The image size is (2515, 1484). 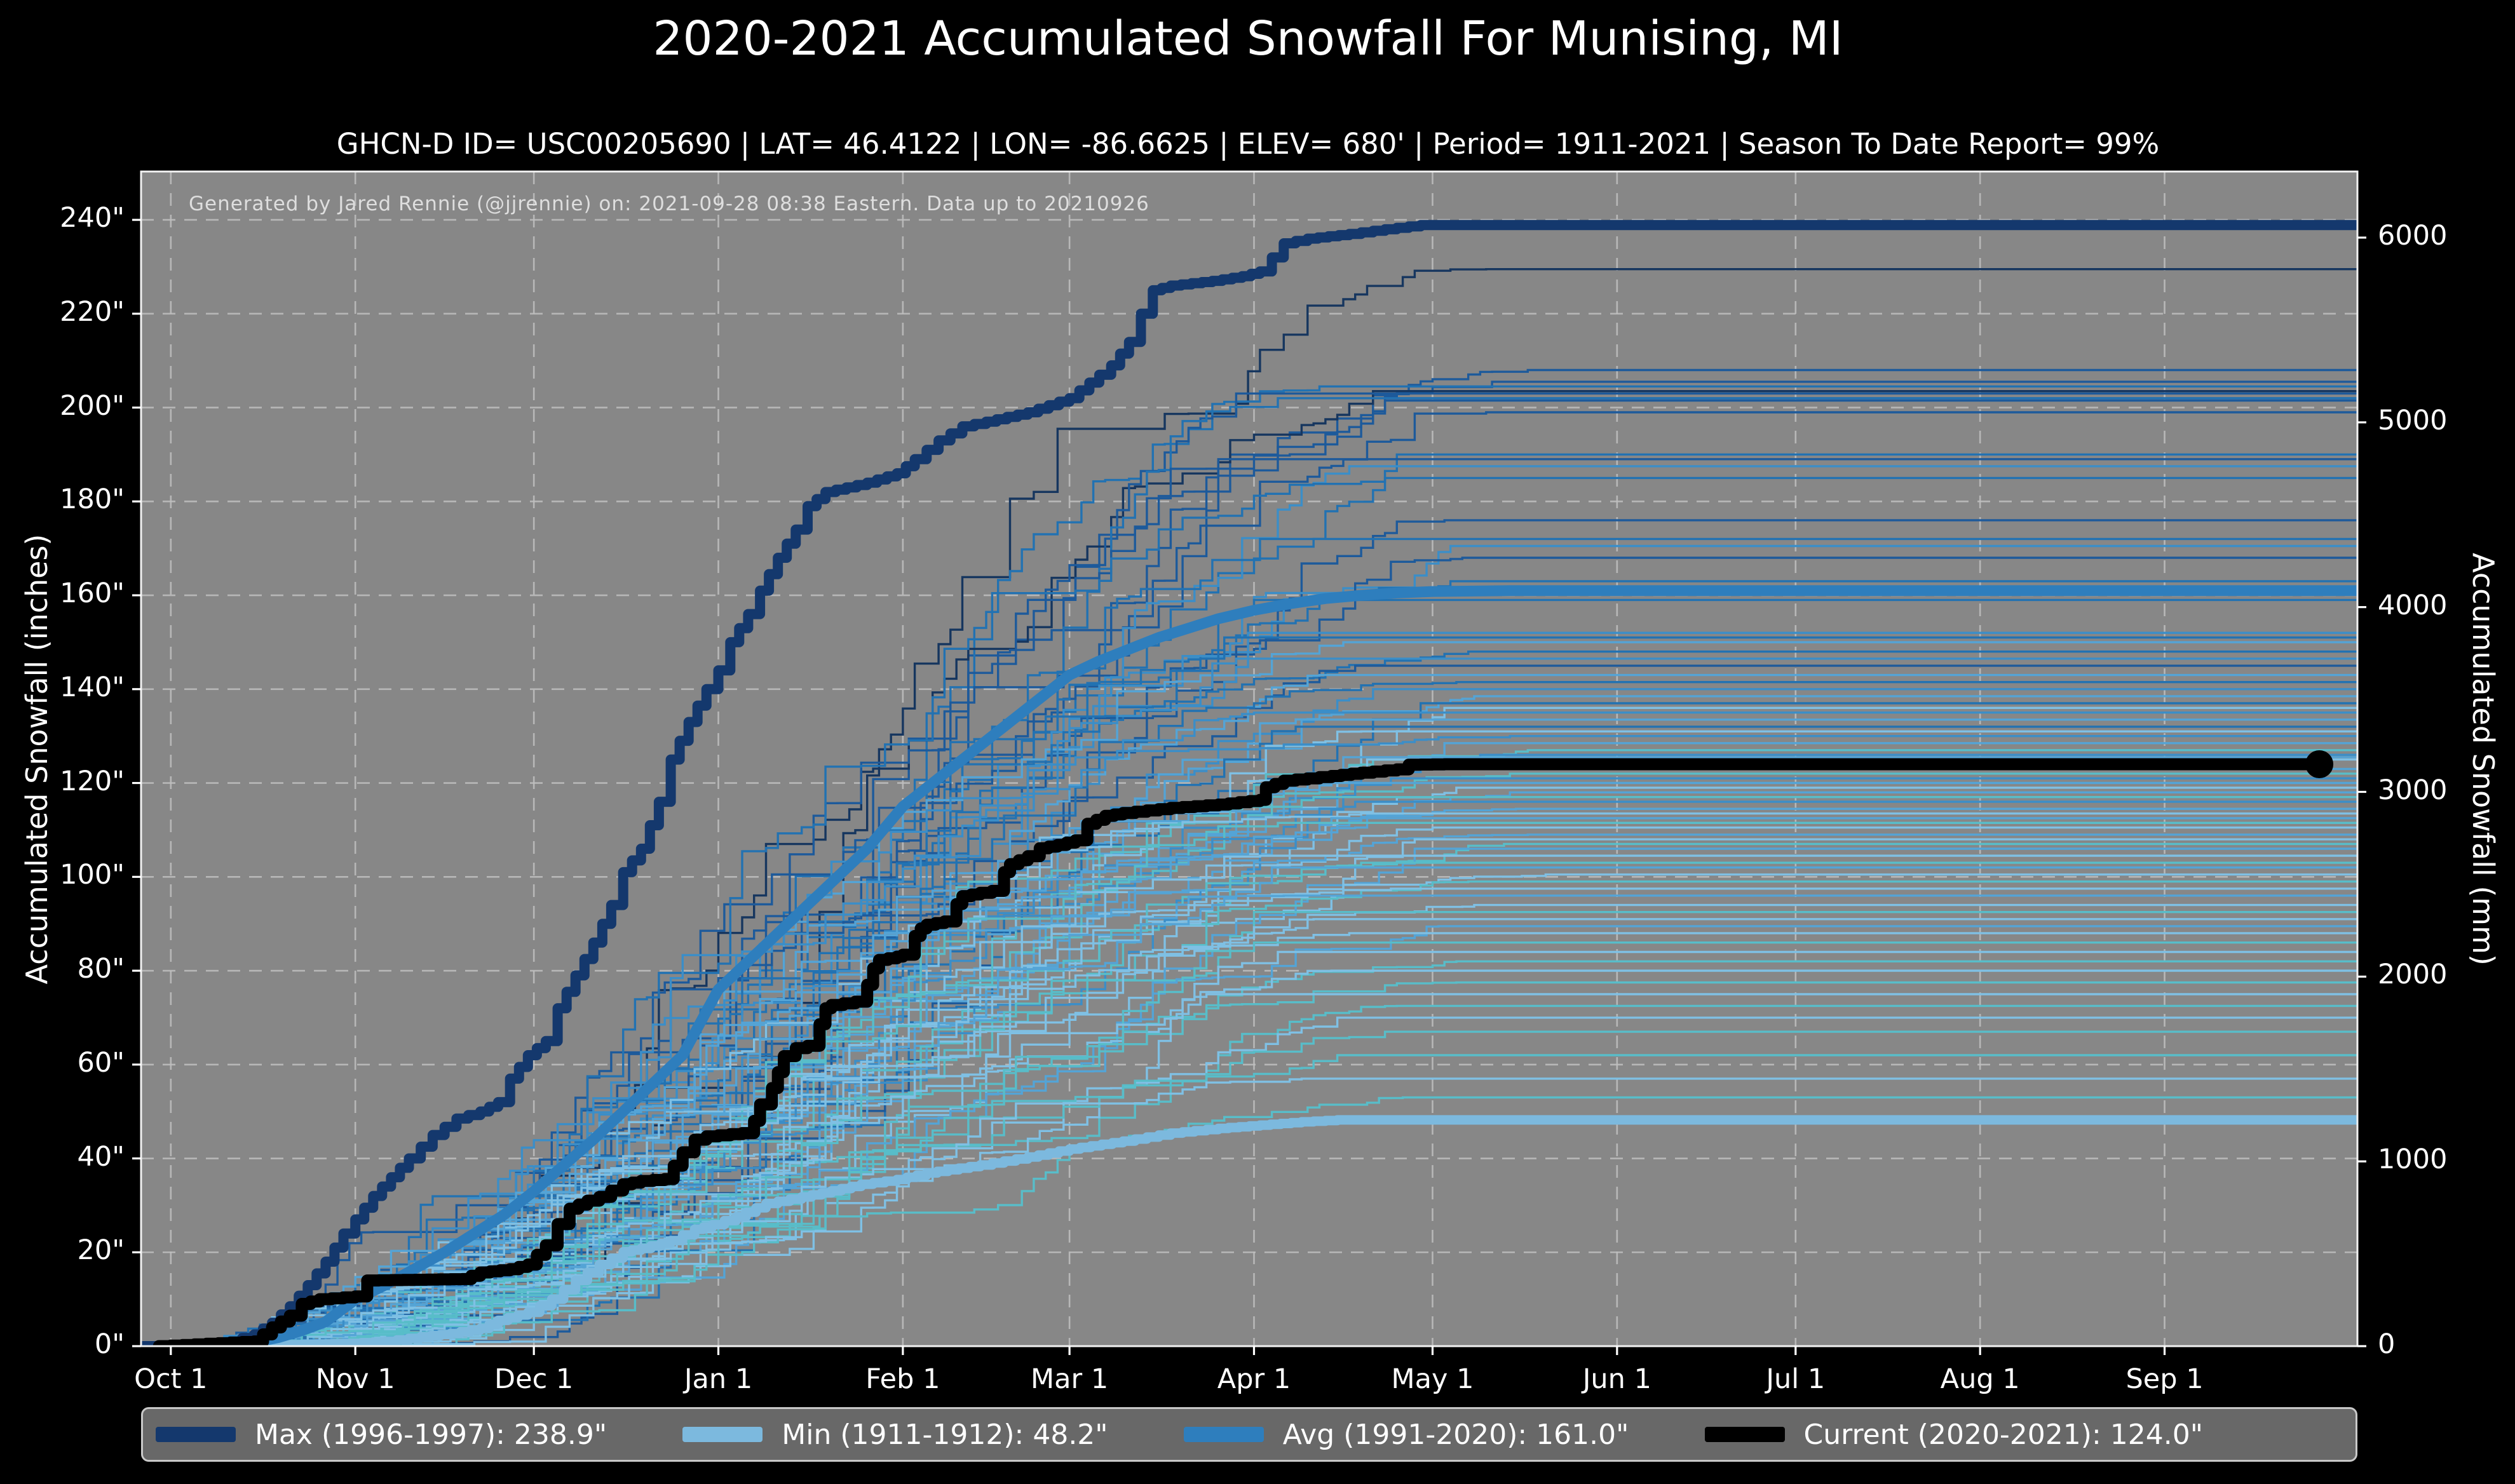 What do you see at coordinates (93, 593) in the screenshot?
I see `y-left-tick-label: 160"` at bounding box center [93, 593].